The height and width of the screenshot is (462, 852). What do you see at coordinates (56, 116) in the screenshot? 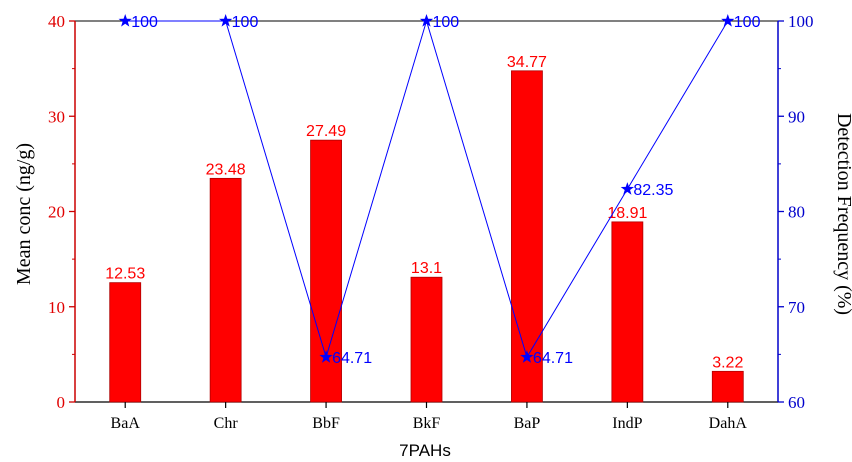
I see `left-tick-label: 30` at bounding box center [56, 116].